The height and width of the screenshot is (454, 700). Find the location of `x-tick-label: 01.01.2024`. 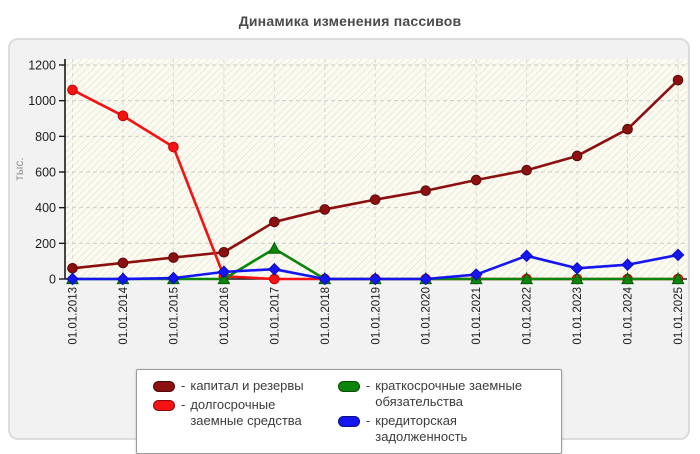

x-tick-label: 01.01.2024 is located at coordinates (629, 315).